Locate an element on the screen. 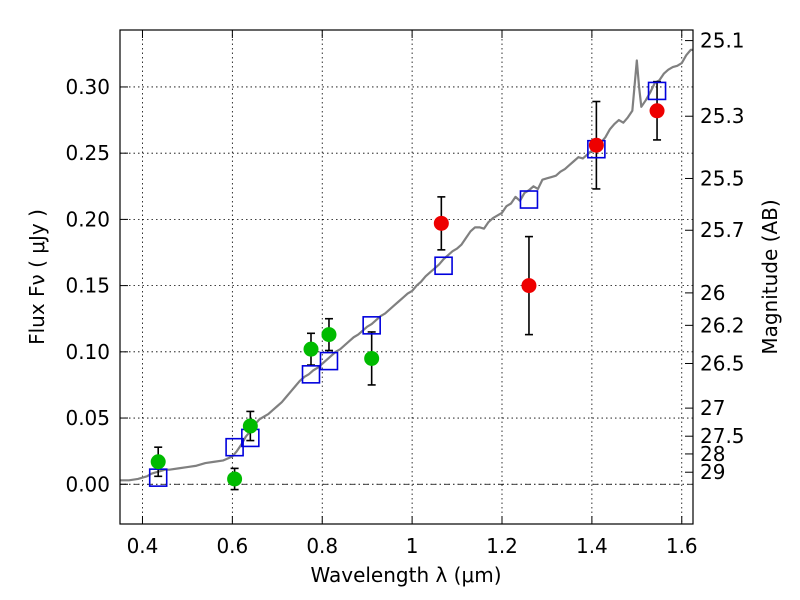 The image size is (800, 600). y-tick-label: 0.05 is located at coordinates (87, 418).